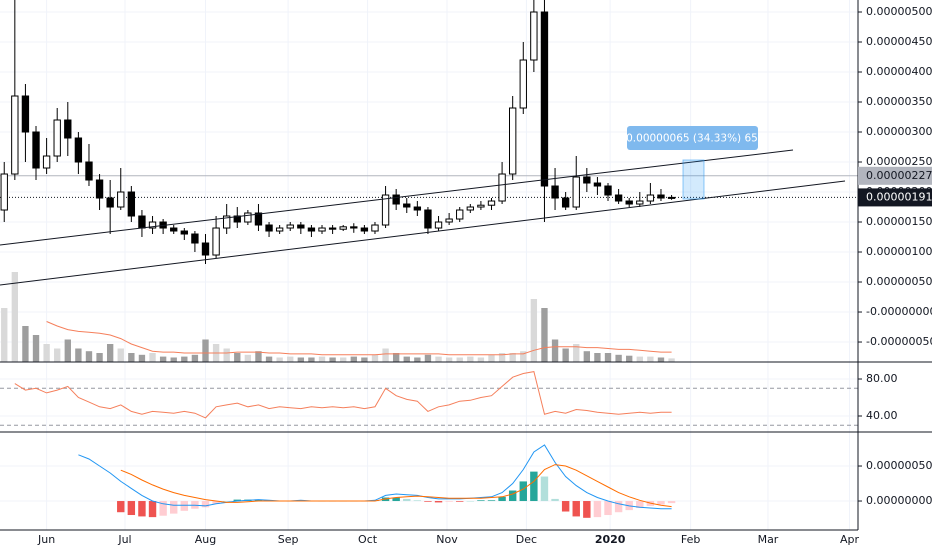 Image resolution: width=932 pixels, height=550 pixels. What do you see at coordinates (899, 465) in the screenshot?
I see `y-tick-label: 0.00000050` at bounding box center [899, 465].